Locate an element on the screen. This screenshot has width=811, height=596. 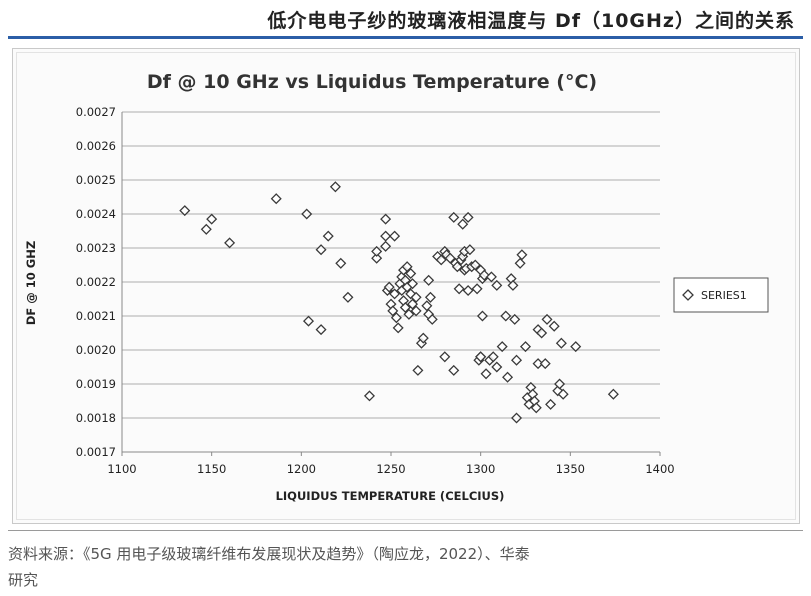
source-divider is located at coordinates (405, 530).